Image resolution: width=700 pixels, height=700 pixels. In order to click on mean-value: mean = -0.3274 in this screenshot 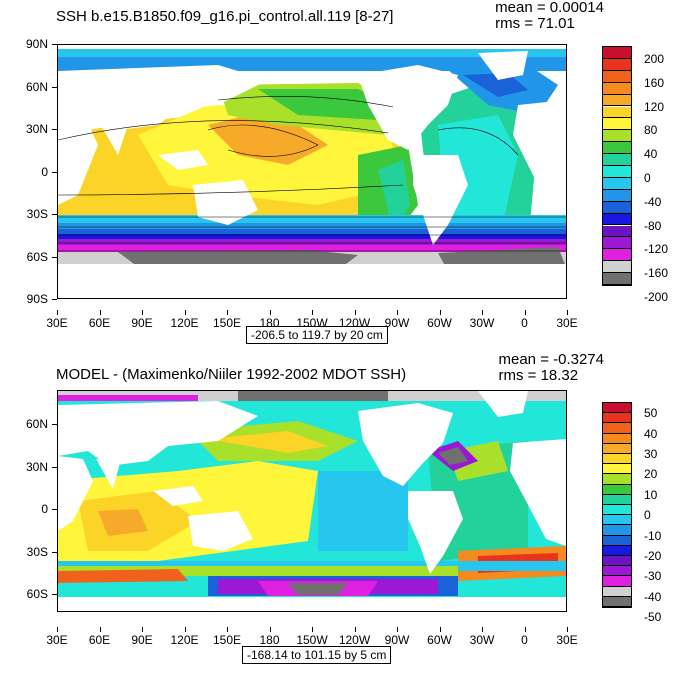, I will do `click(551, 359)`.